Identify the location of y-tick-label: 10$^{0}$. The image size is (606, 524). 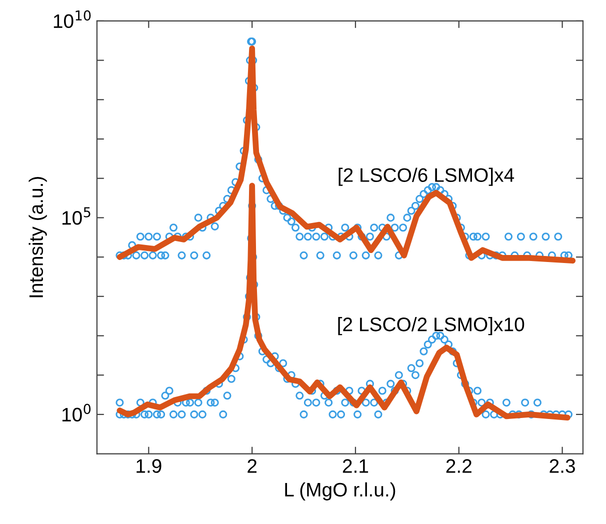
(76, 413).